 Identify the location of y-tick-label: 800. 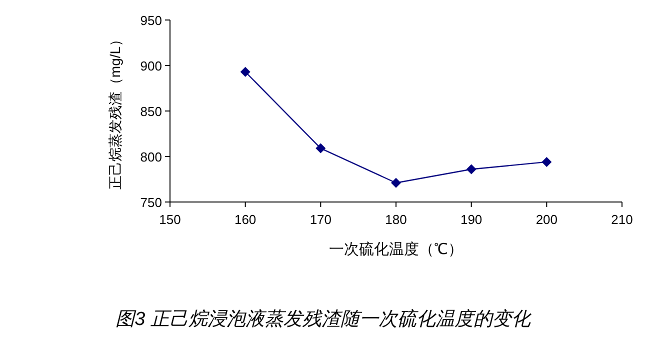
(151, 157).